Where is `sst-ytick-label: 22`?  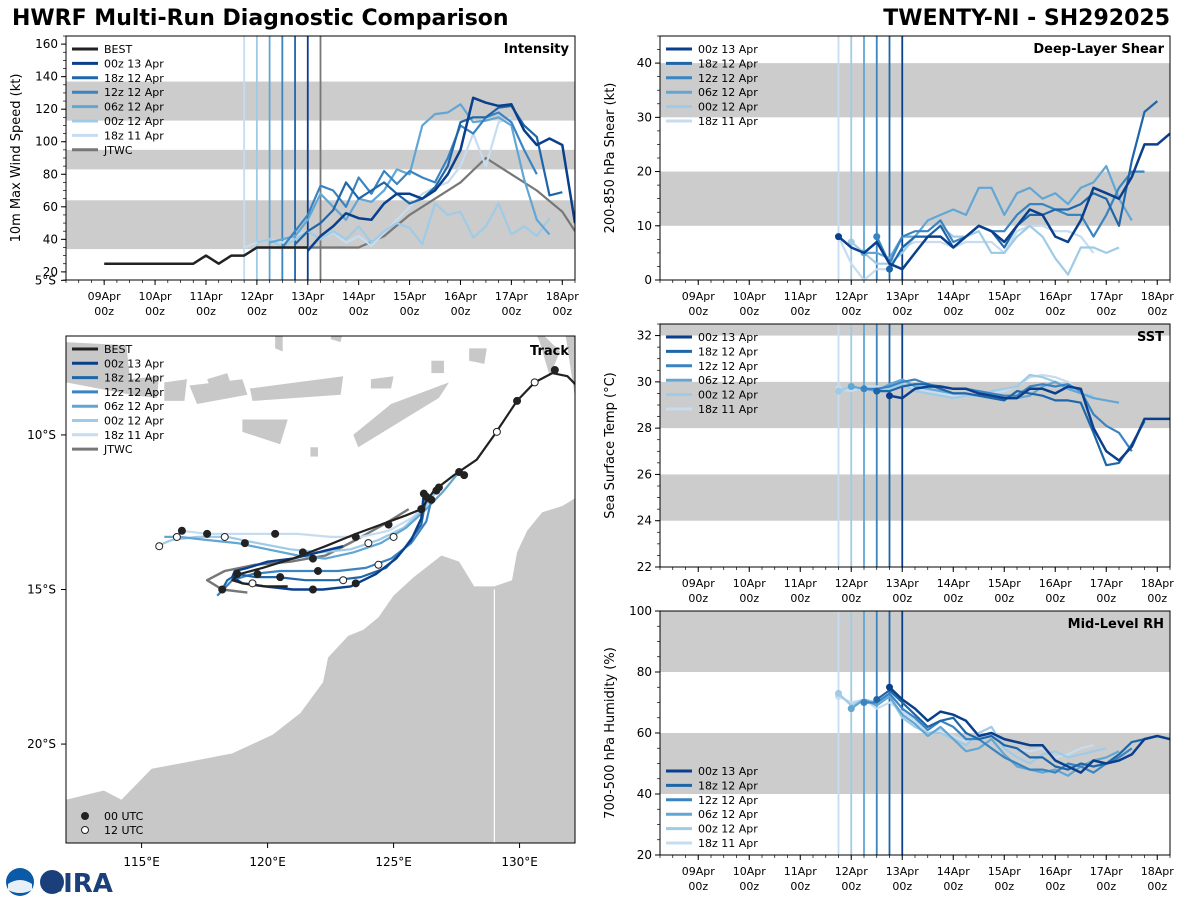
sst-ytick-label: 22 is located at coordinates (644, 567).